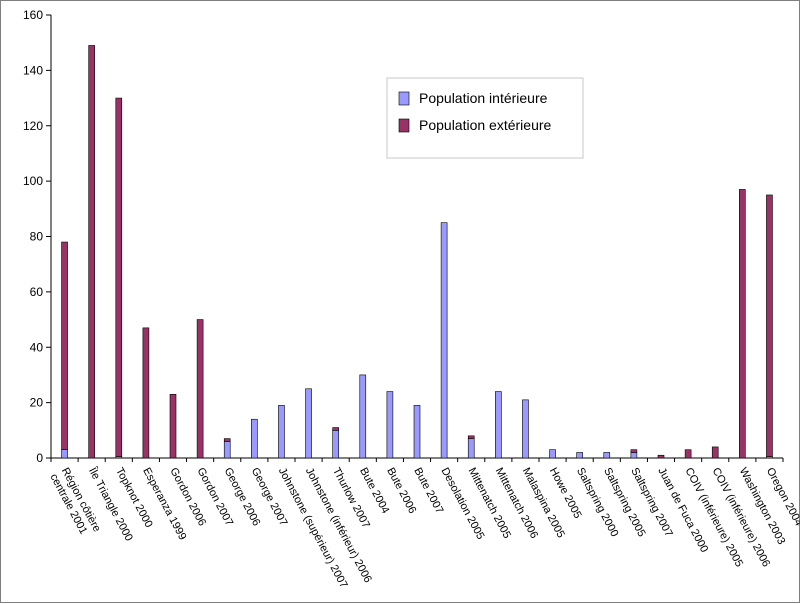 This screenshot has width=800, height=604. What do you see at coordinates (37, 347) in the screenshot?
I see `y-tick-label: 40` at bounding box center [37, 347].